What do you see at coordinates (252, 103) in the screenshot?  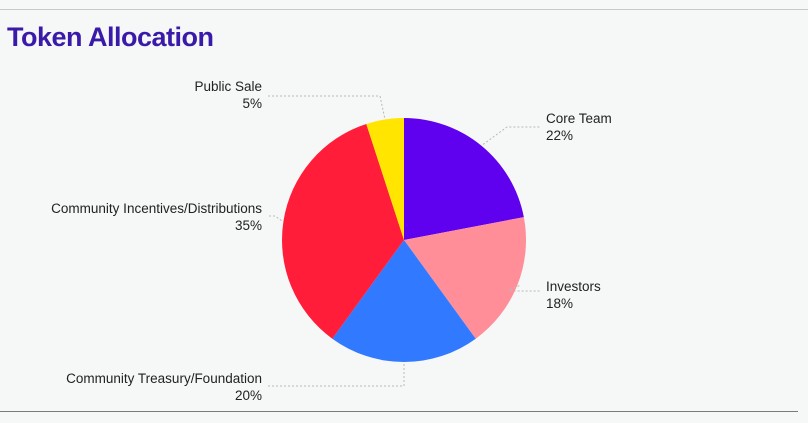 I see `slice-value-label: 5%` at bounding box center [252, 103].